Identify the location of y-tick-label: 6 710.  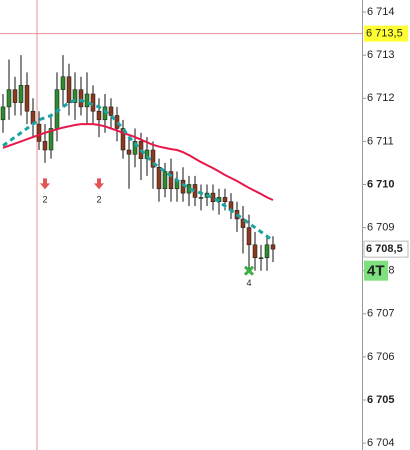
(381, 184).